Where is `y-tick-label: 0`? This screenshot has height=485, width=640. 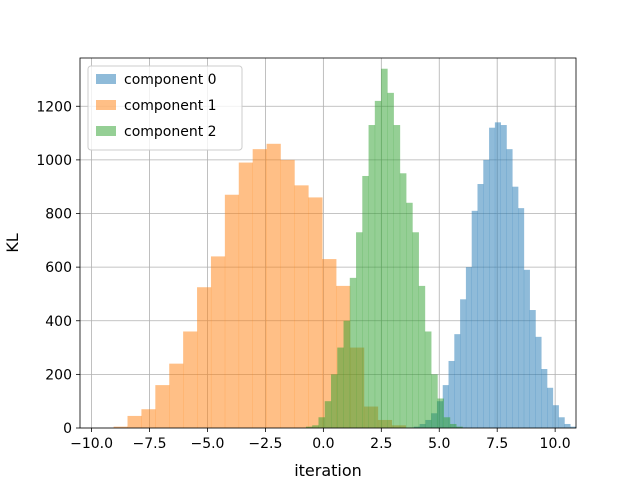
y-tick-label: 0 is located at coordinates (67, 429).